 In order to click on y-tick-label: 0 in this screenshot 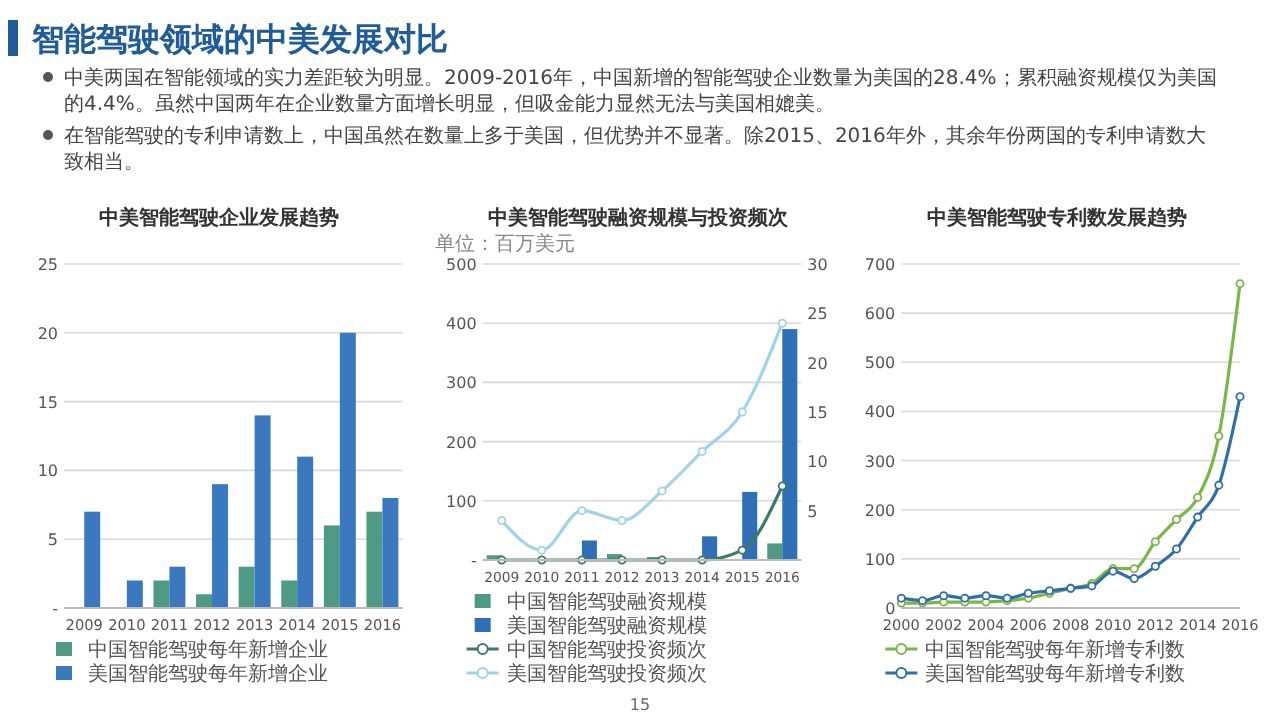, I will do `click(890, 609)`.